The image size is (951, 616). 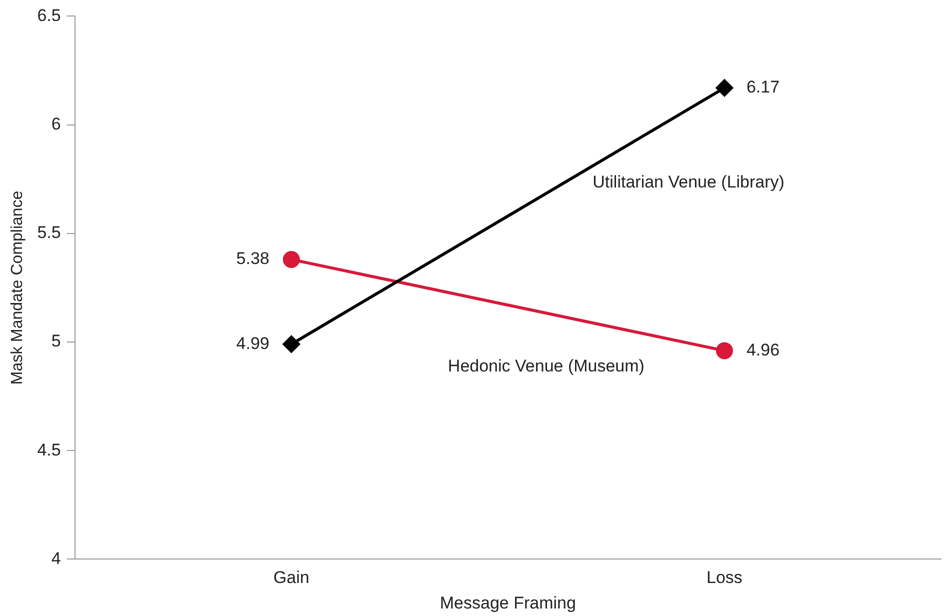 What do you see at coordinates (688, 182) in the screenshot?
I see `series-label: Utilitarian Venue (Library)` at bounding box center [688, 182].